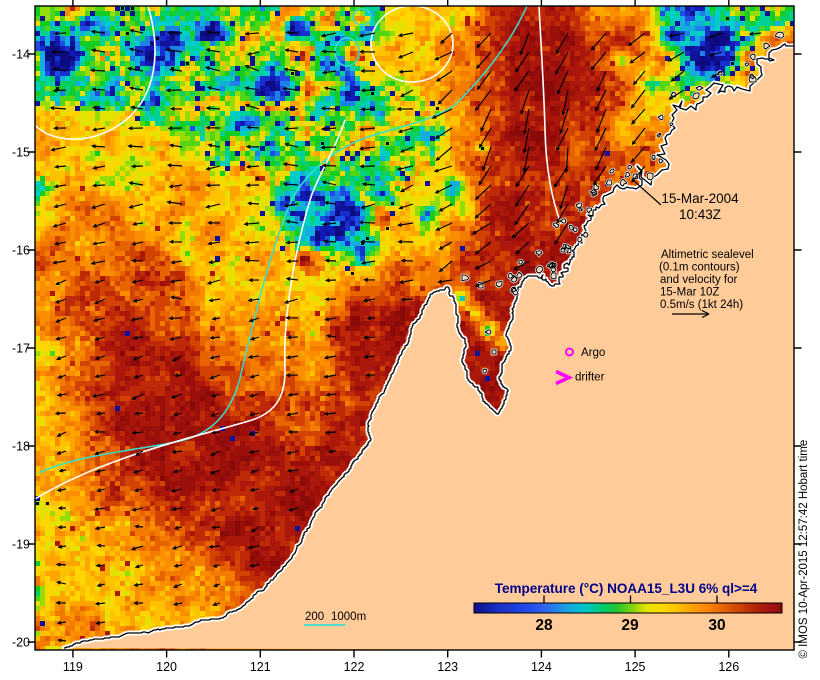 This screenshot has width=820, height=680. What do you see at coordinates (626, 588) in the screenshot?
I see `svg-text:Temperature (°C) NOAA15_L3U 6%: Temperature (°C) NOAA15_L3U 6% ql>=4` at bounding box center [626, 588].